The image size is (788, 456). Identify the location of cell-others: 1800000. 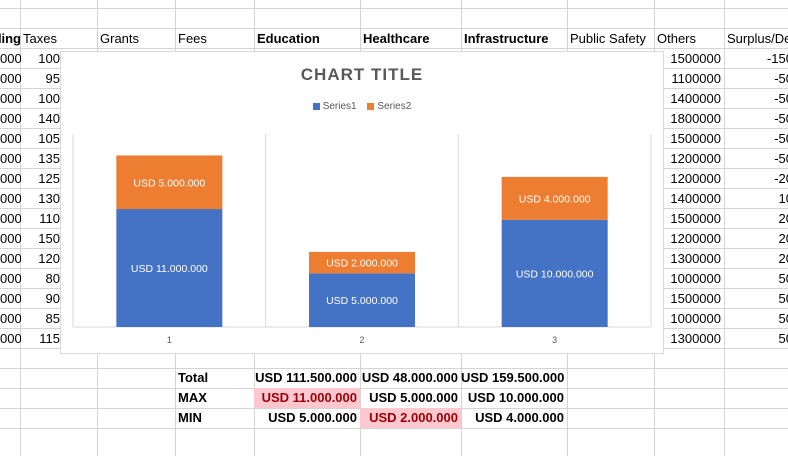
(695, 118).